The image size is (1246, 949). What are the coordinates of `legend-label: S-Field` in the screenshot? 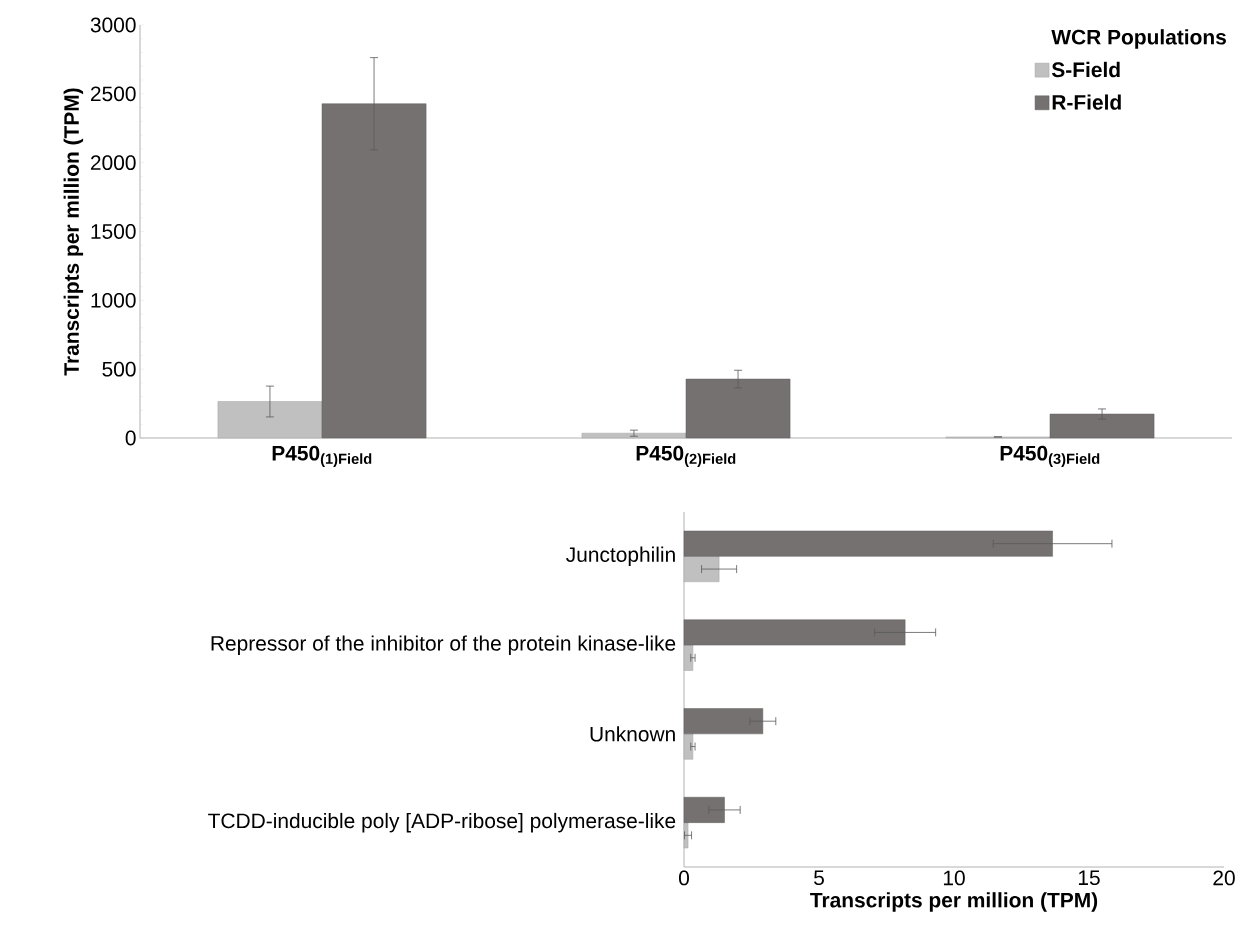 It's located at (1085, 69).